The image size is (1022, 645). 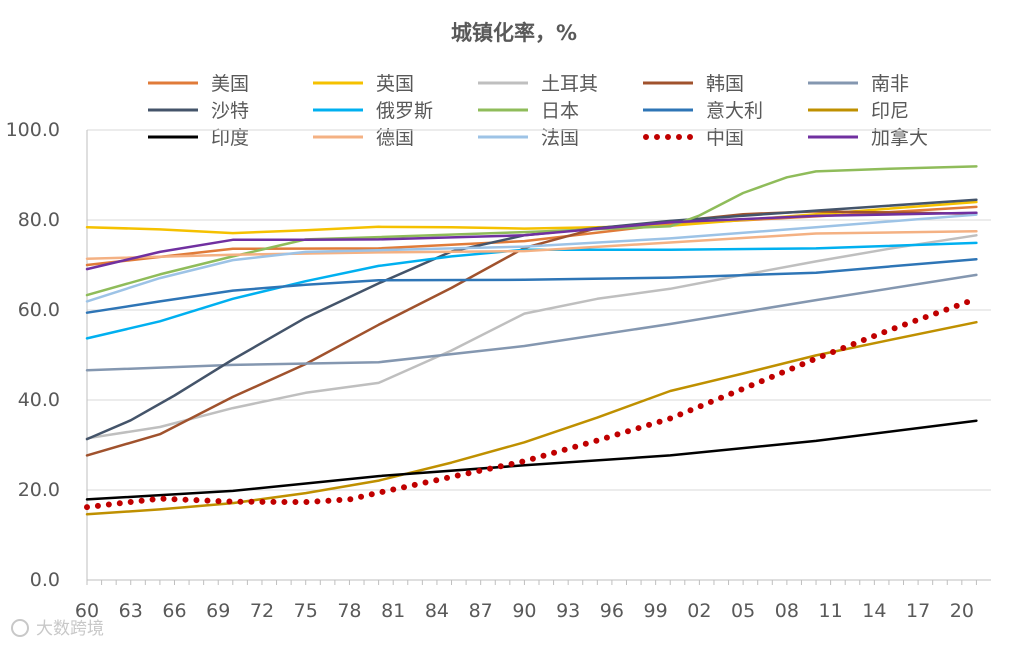 I want to click on x-tick-label: 90, so click(x=524, y=611).